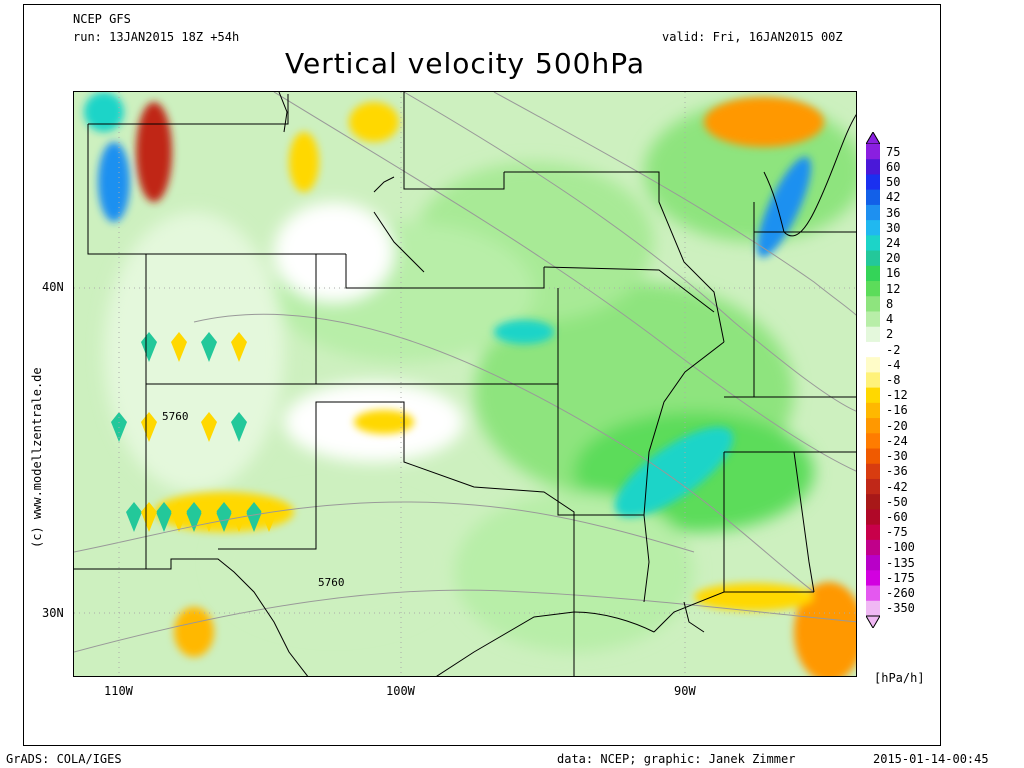  I want to click on colorbar-level-label: -175, so click(900, 577).